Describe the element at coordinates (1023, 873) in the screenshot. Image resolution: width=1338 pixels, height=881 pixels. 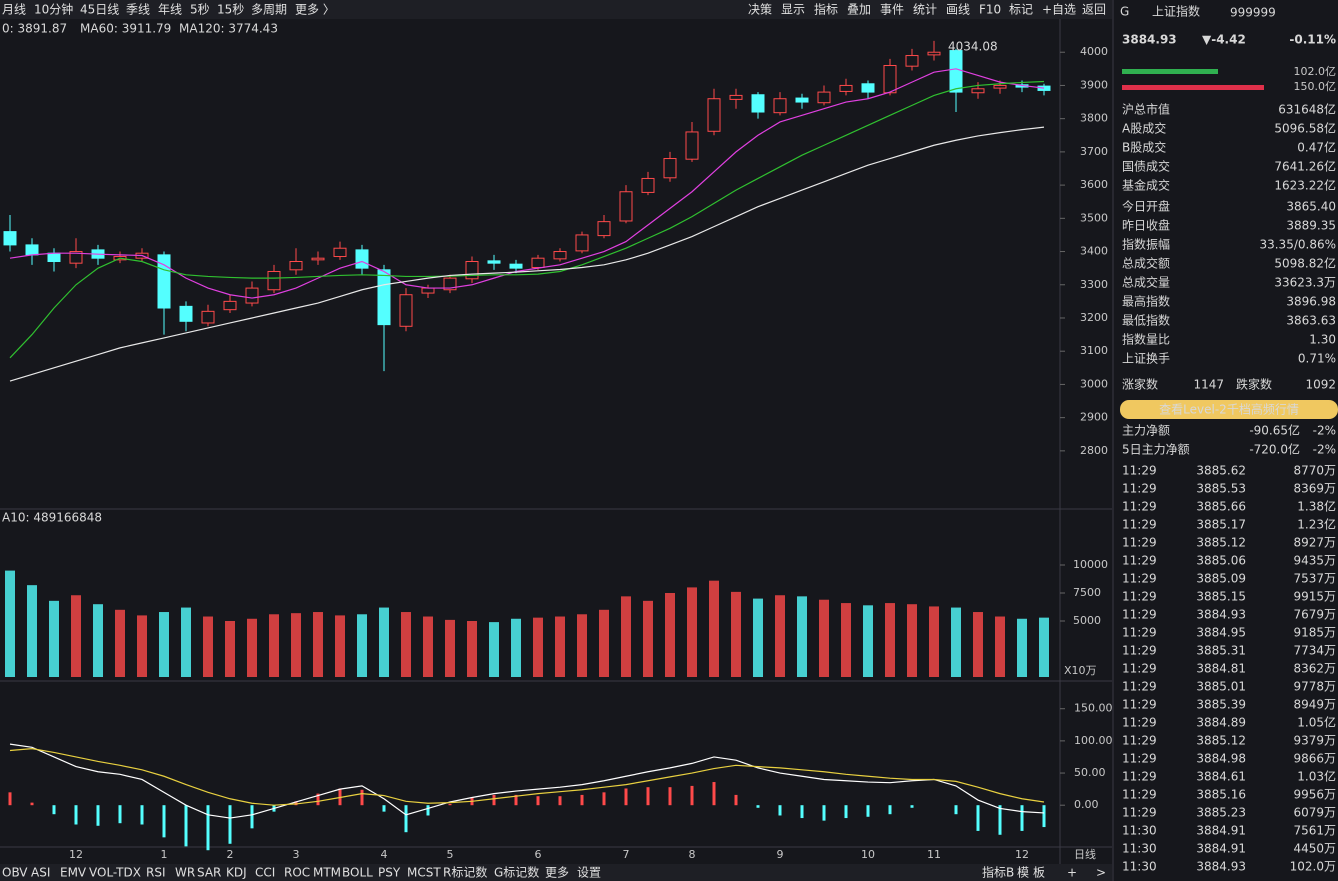
I see `indicator-tab: 模` at that location.